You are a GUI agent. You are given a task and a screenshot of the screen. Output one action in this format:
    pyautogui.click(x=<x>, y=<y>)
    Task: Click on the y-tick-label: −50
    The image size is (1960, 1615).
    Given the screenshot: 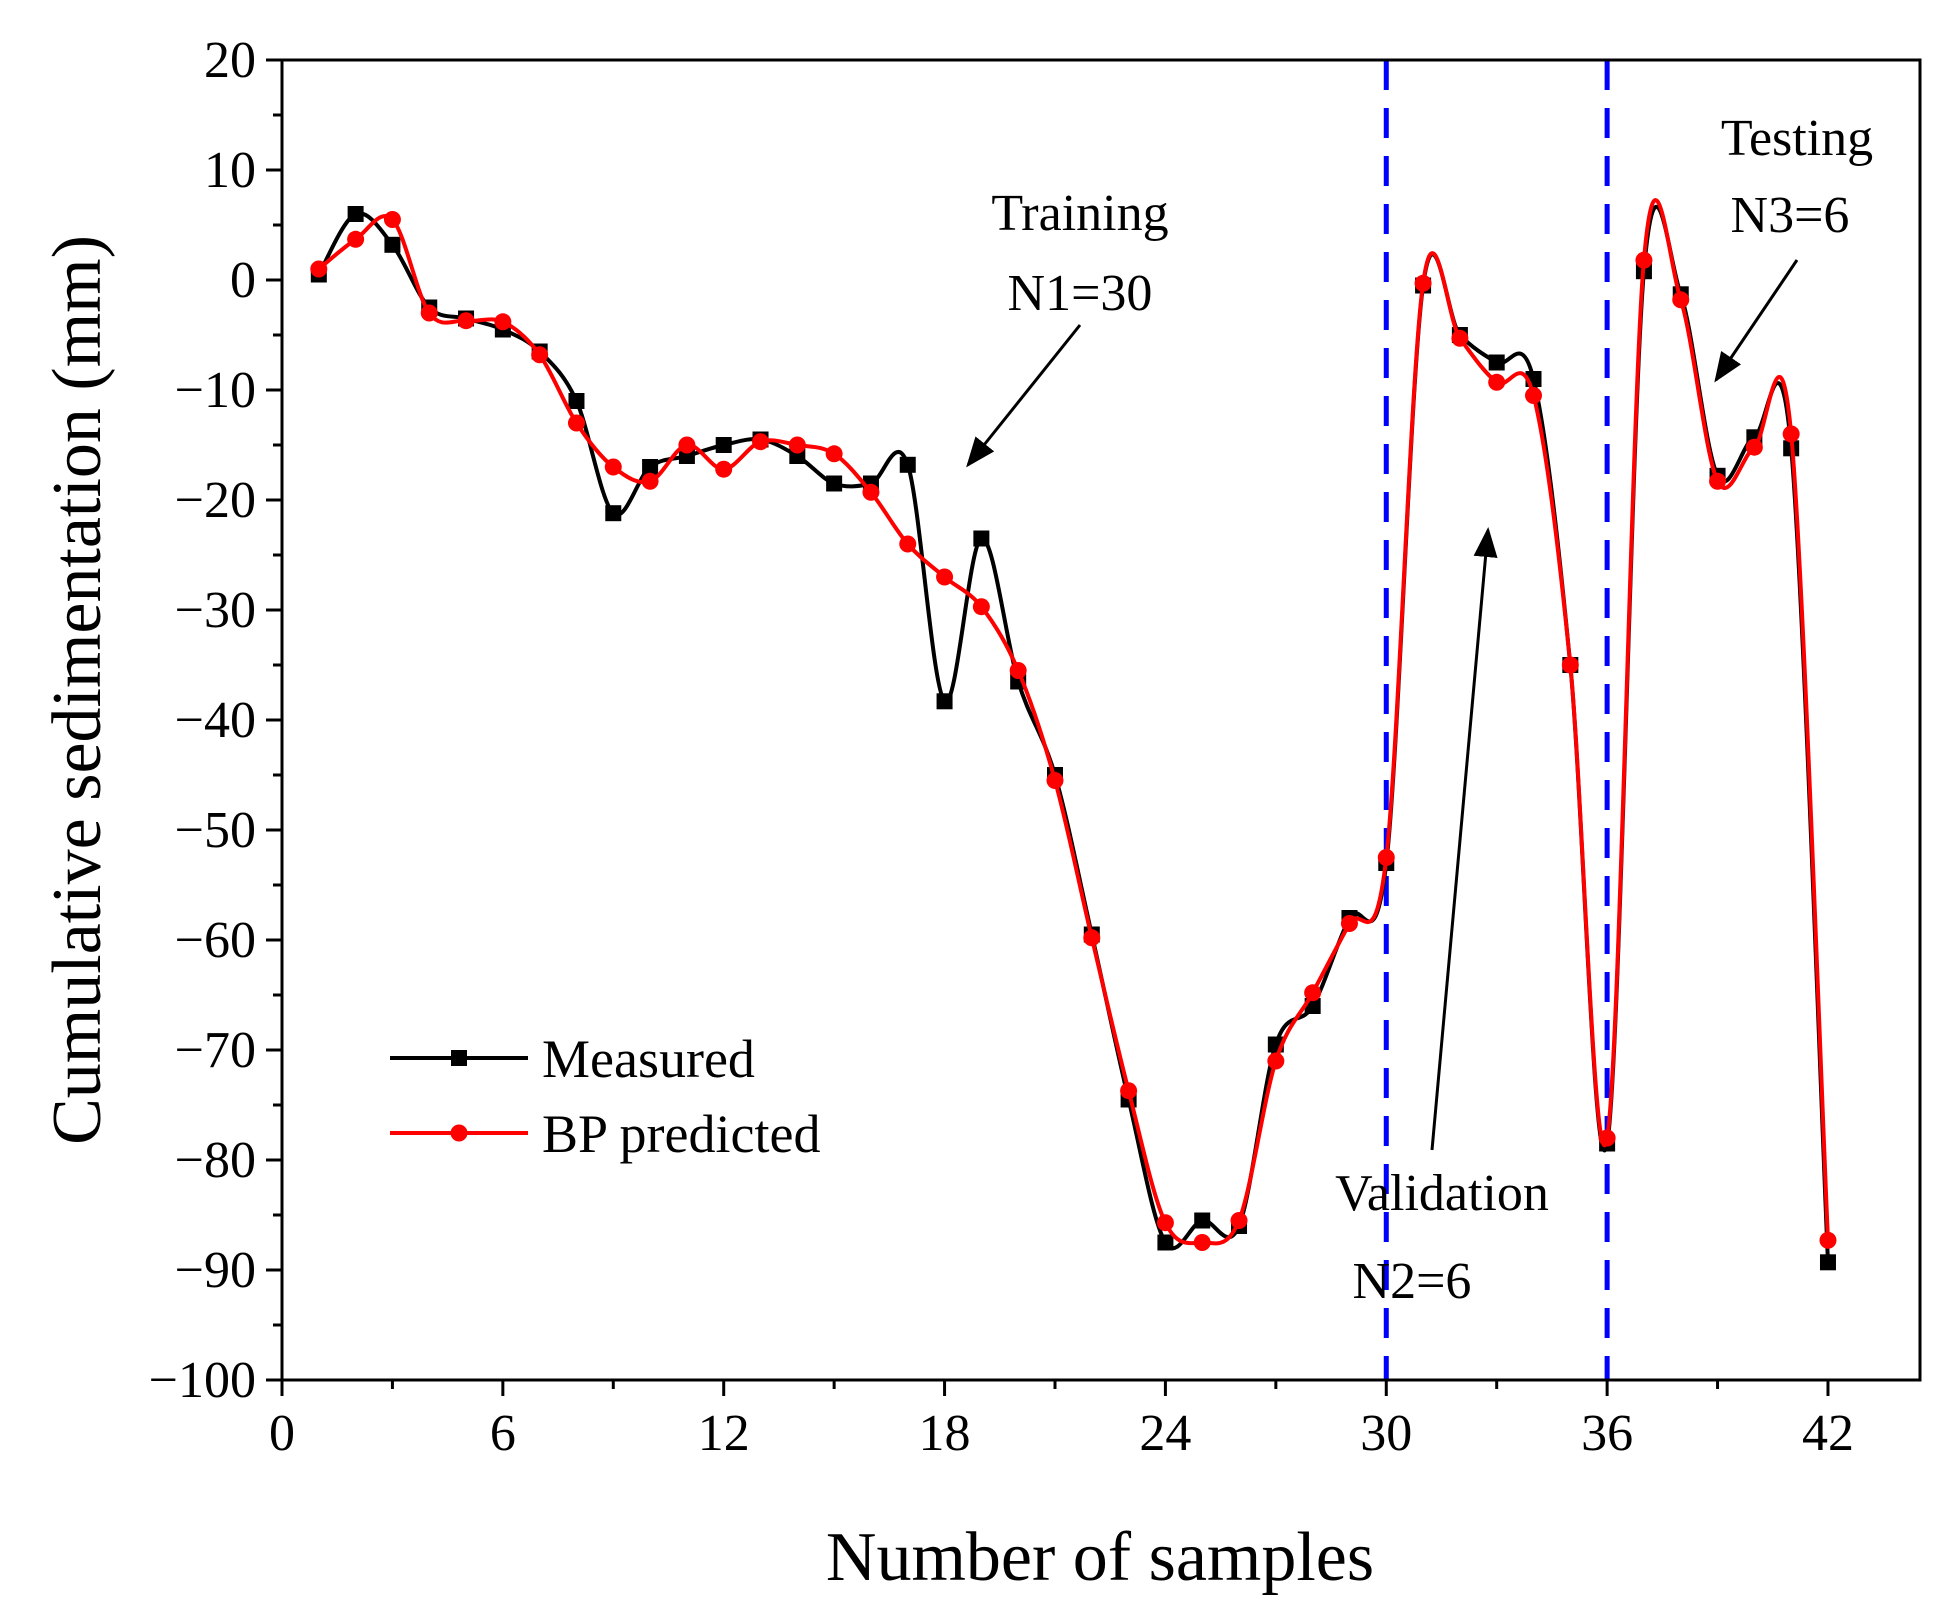 What is the action you would take?
    pyautogui.click(x=215, y=830)
    